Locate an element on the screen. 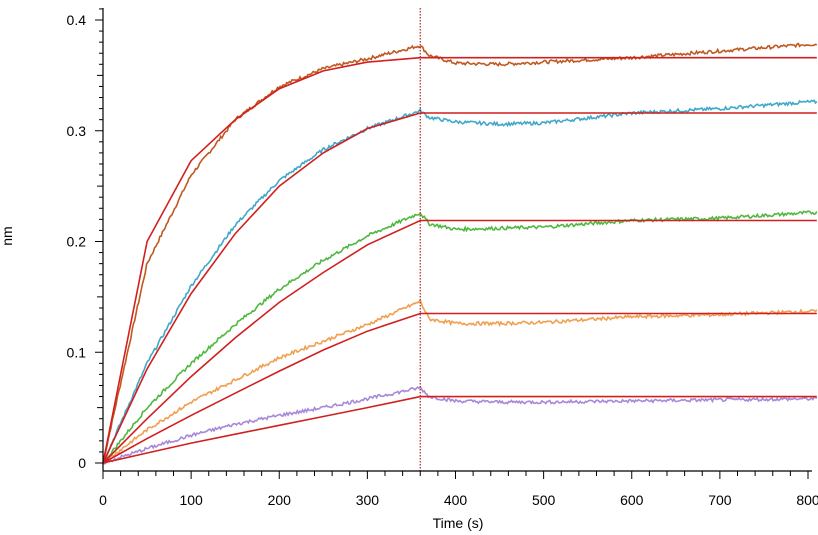  x-tick-label: 500 is located at coordinates (544, 500).